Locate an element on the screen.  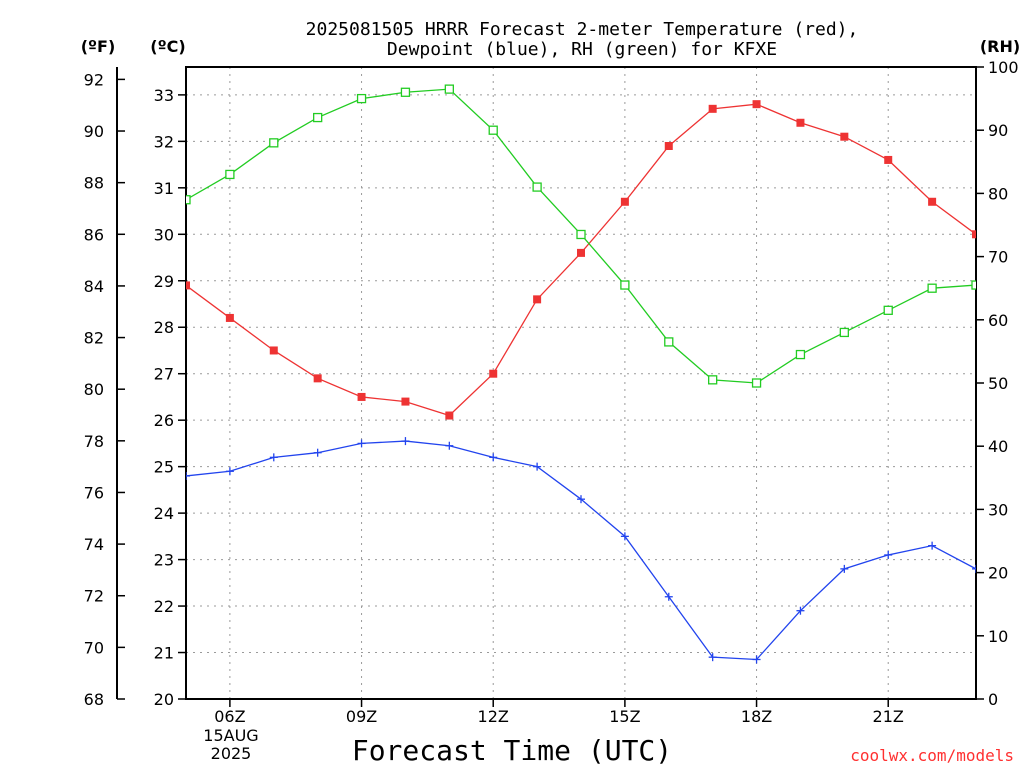
celsius-tick-label: 24 is located at coordinates (164, 513).